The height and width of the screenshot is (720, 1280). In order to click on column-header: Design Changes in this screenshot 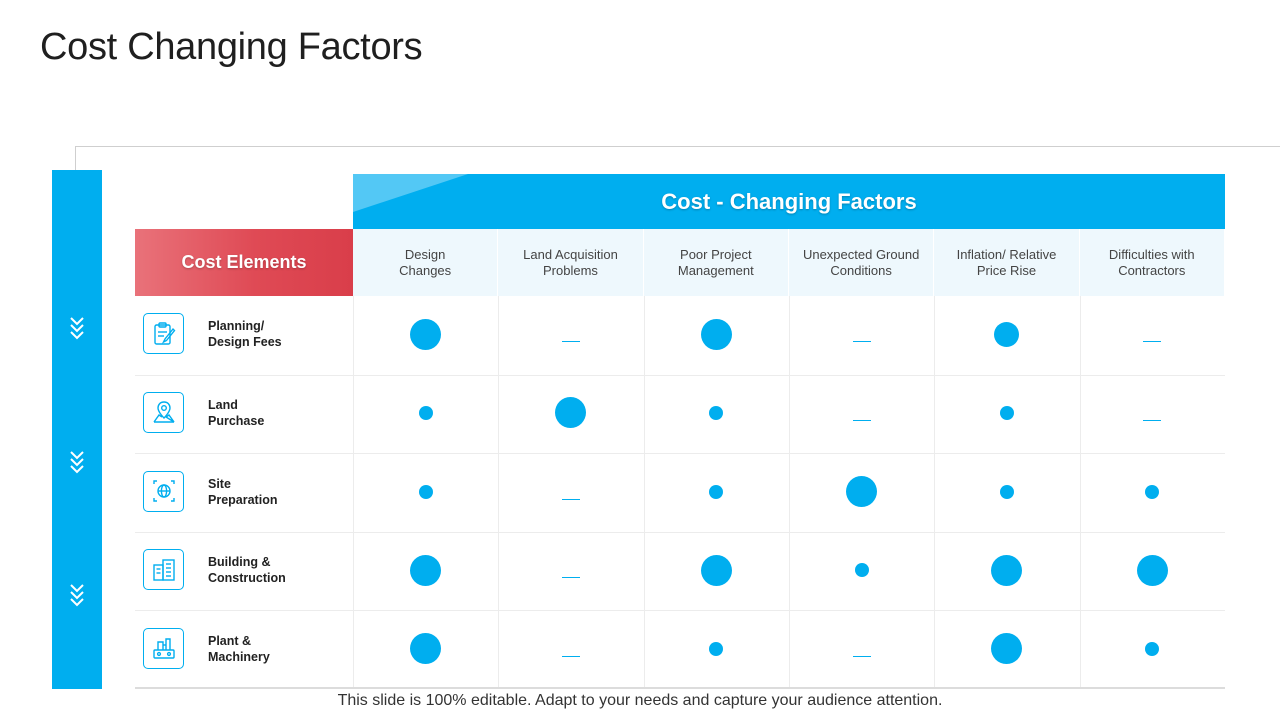, I will do `click(426, 262)`.